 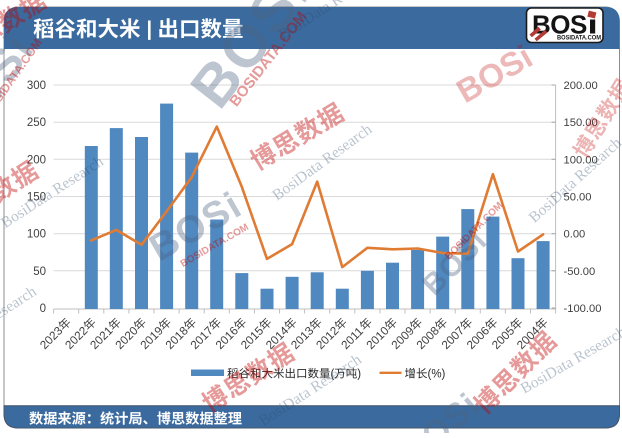 What do you see at coordinates (580, 272) in the screenshot?
I see `svg-text: -50.00` at bounding box center [580, 272].